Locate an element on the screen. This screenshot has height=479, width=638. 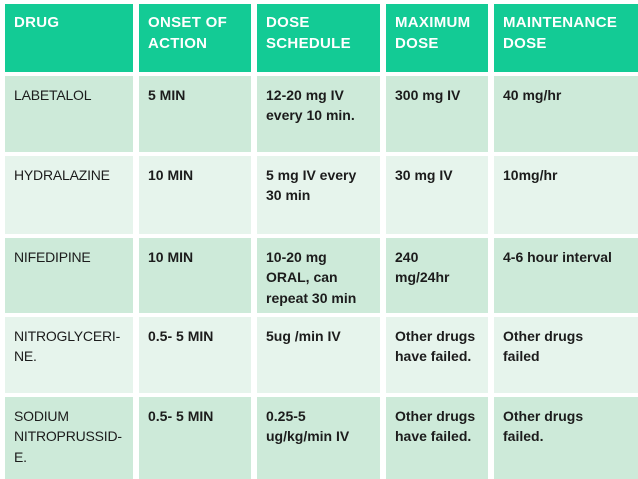
cell-maximum-dose: 30 mg IV is located at coordinates (437, 195).